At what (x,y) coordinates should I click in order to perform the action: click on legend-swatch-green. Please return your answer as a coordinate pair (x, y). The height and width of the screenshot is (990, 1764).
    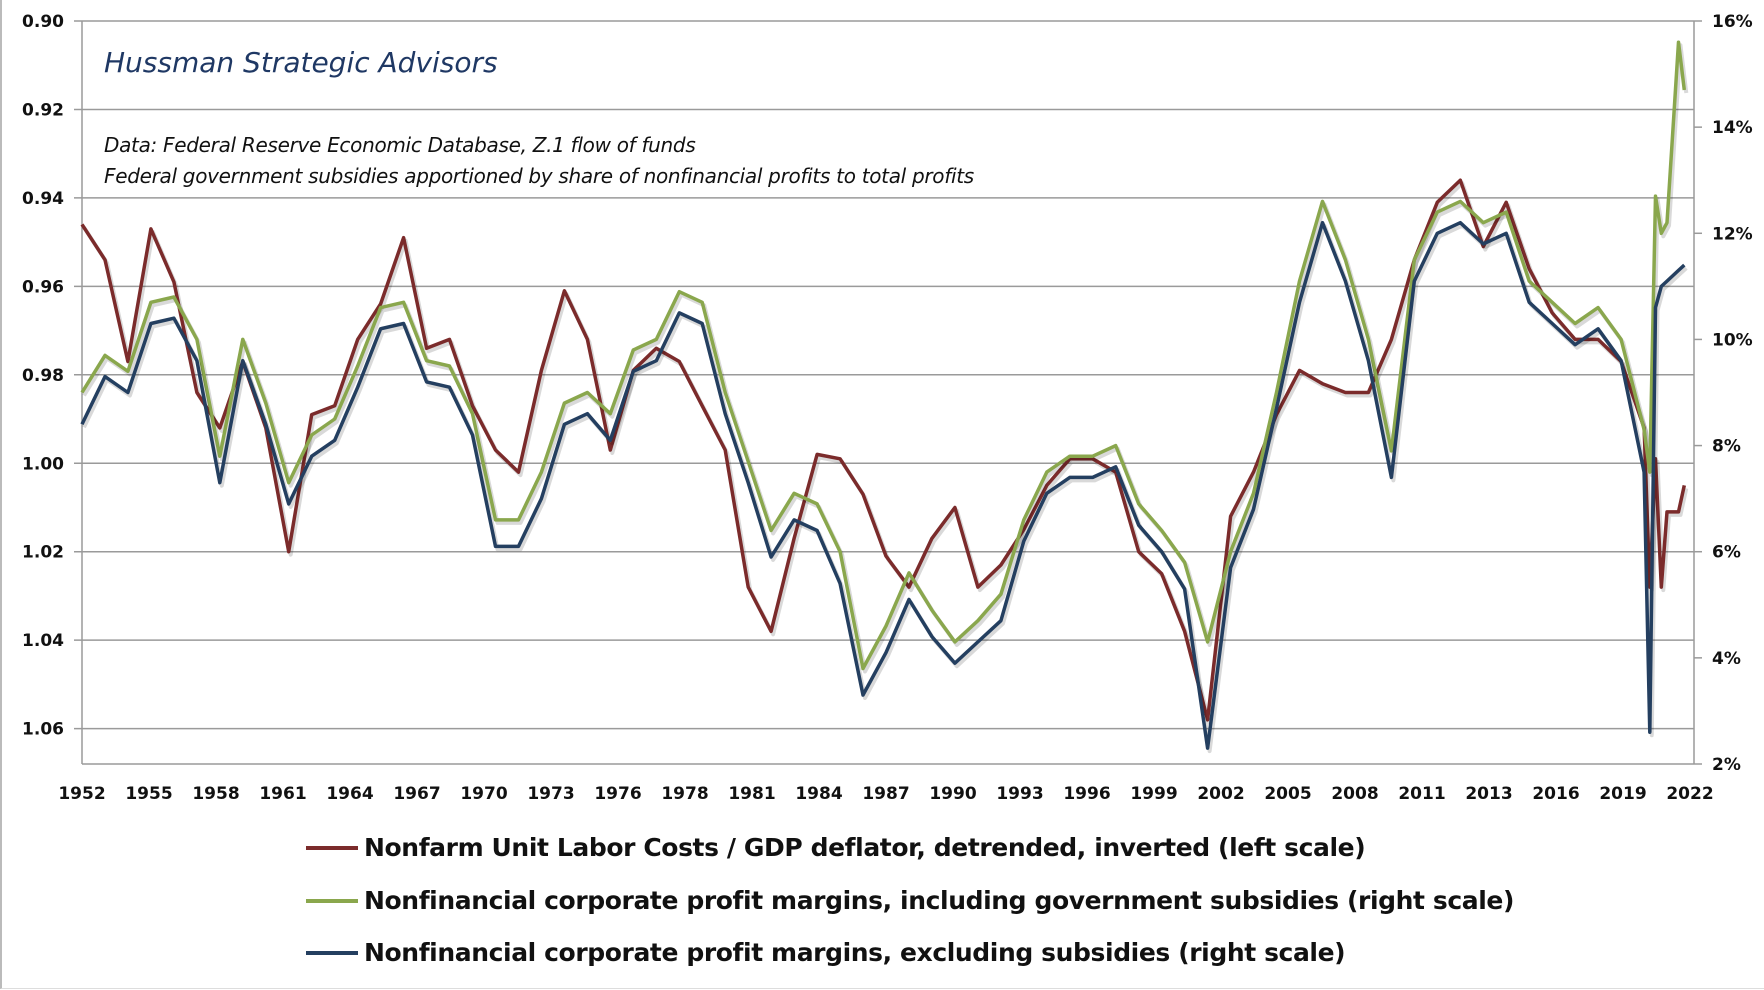
    Looking at the image, I should click on (332, 900).